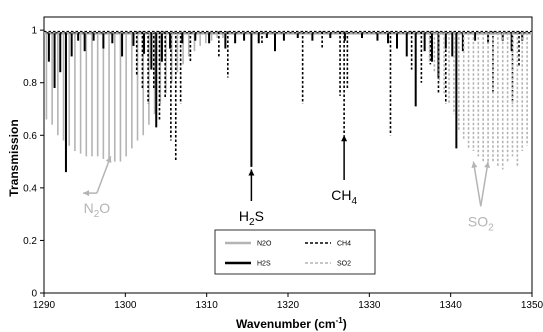  I want to click on annotation-label: H2S, so click(251, 218).